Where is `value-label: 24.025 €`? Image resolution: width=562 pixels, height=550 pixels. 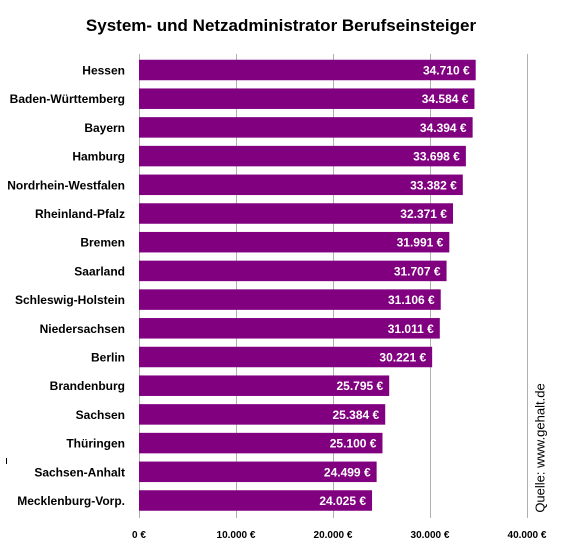
value-label: 24.025 € is located at coordinates (342, 501).